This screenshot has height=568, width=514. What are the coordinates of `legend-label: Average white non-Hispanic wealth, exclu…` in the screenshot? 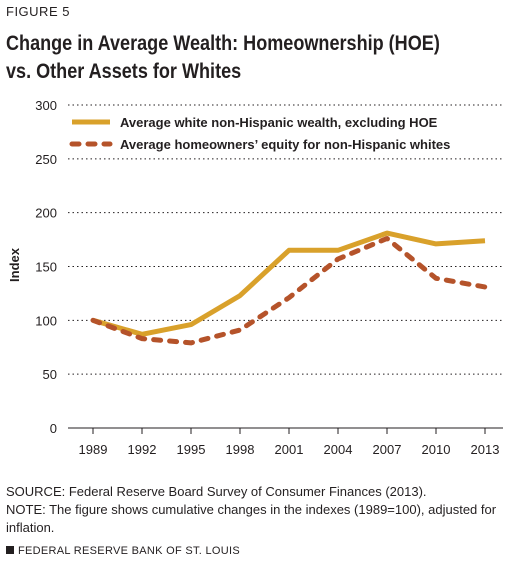 It's located at (279, 122).